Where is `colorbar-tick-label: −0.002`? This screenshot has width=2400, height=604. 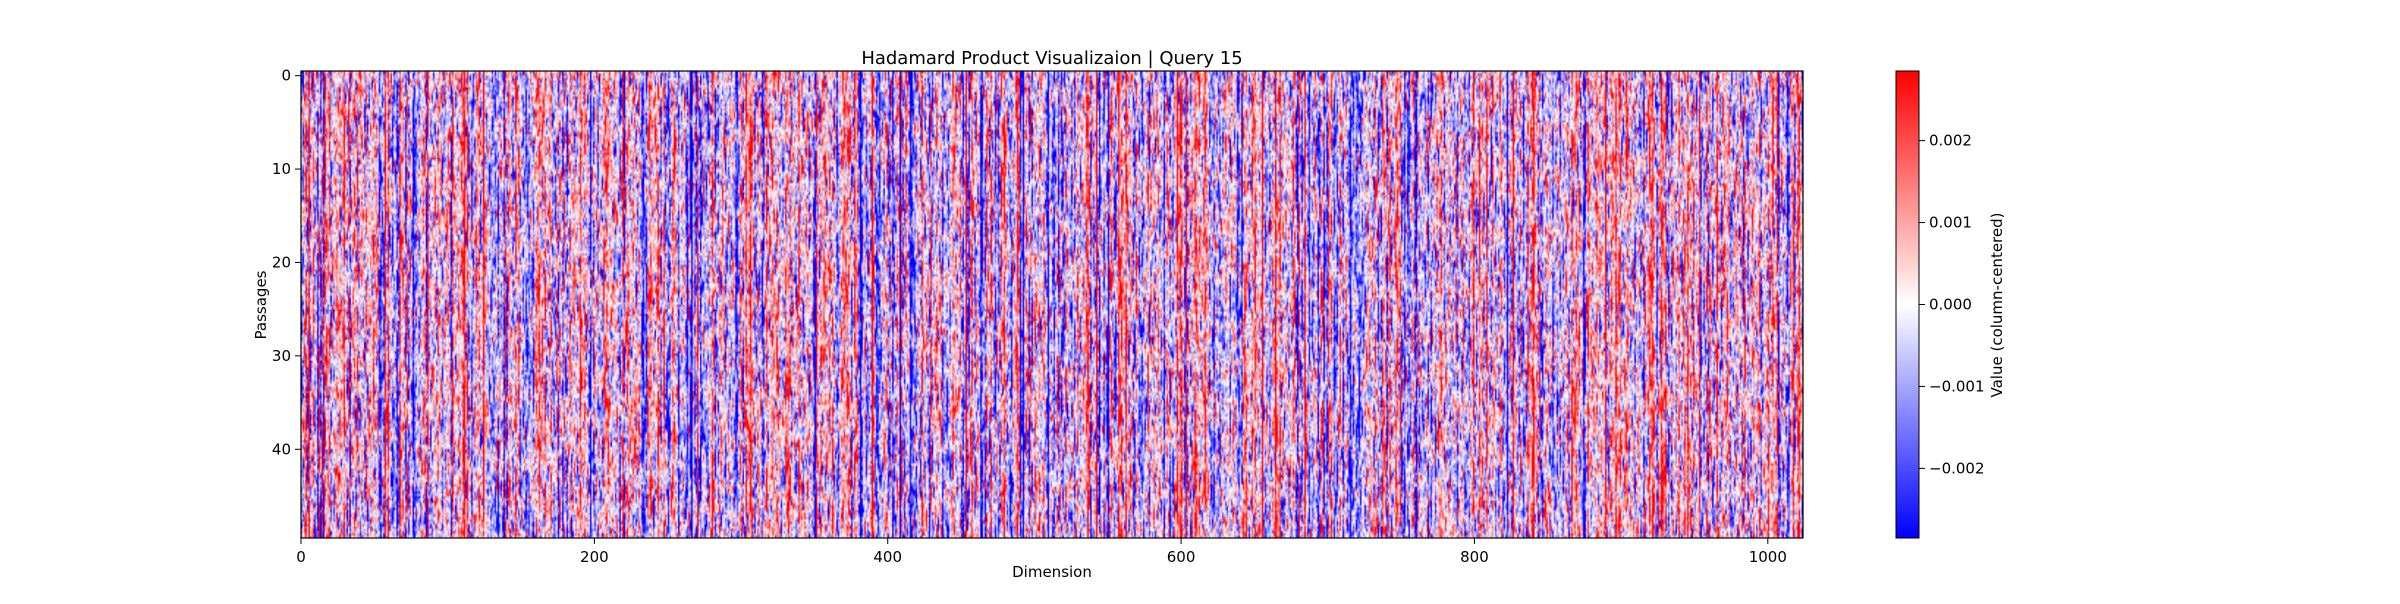 colorbar-tick-label: −0.002 is located at coordinates (1957, 468).